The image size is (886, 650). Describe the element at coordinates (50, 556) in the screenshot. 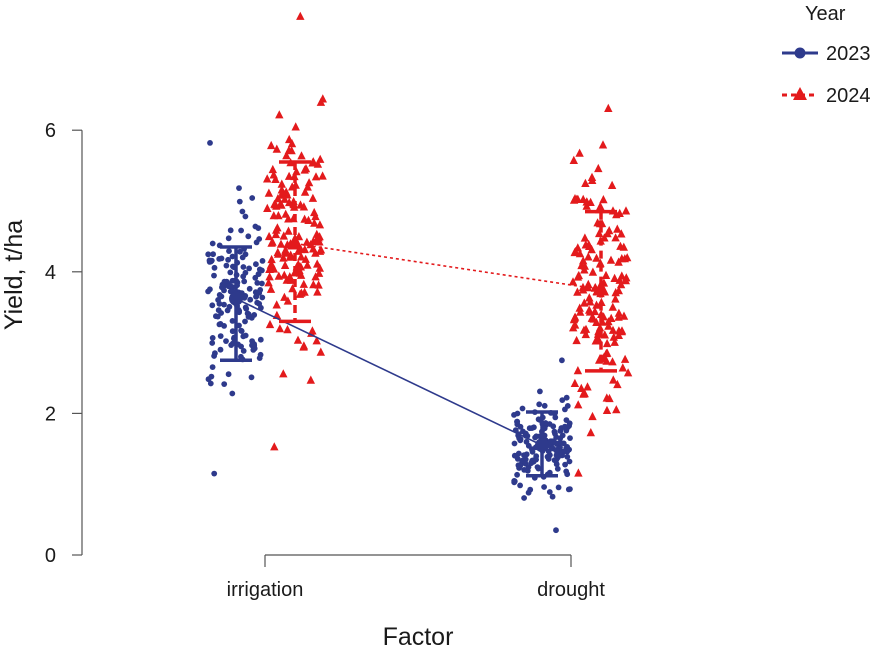

I see `y-tick-label: 0` at that location.